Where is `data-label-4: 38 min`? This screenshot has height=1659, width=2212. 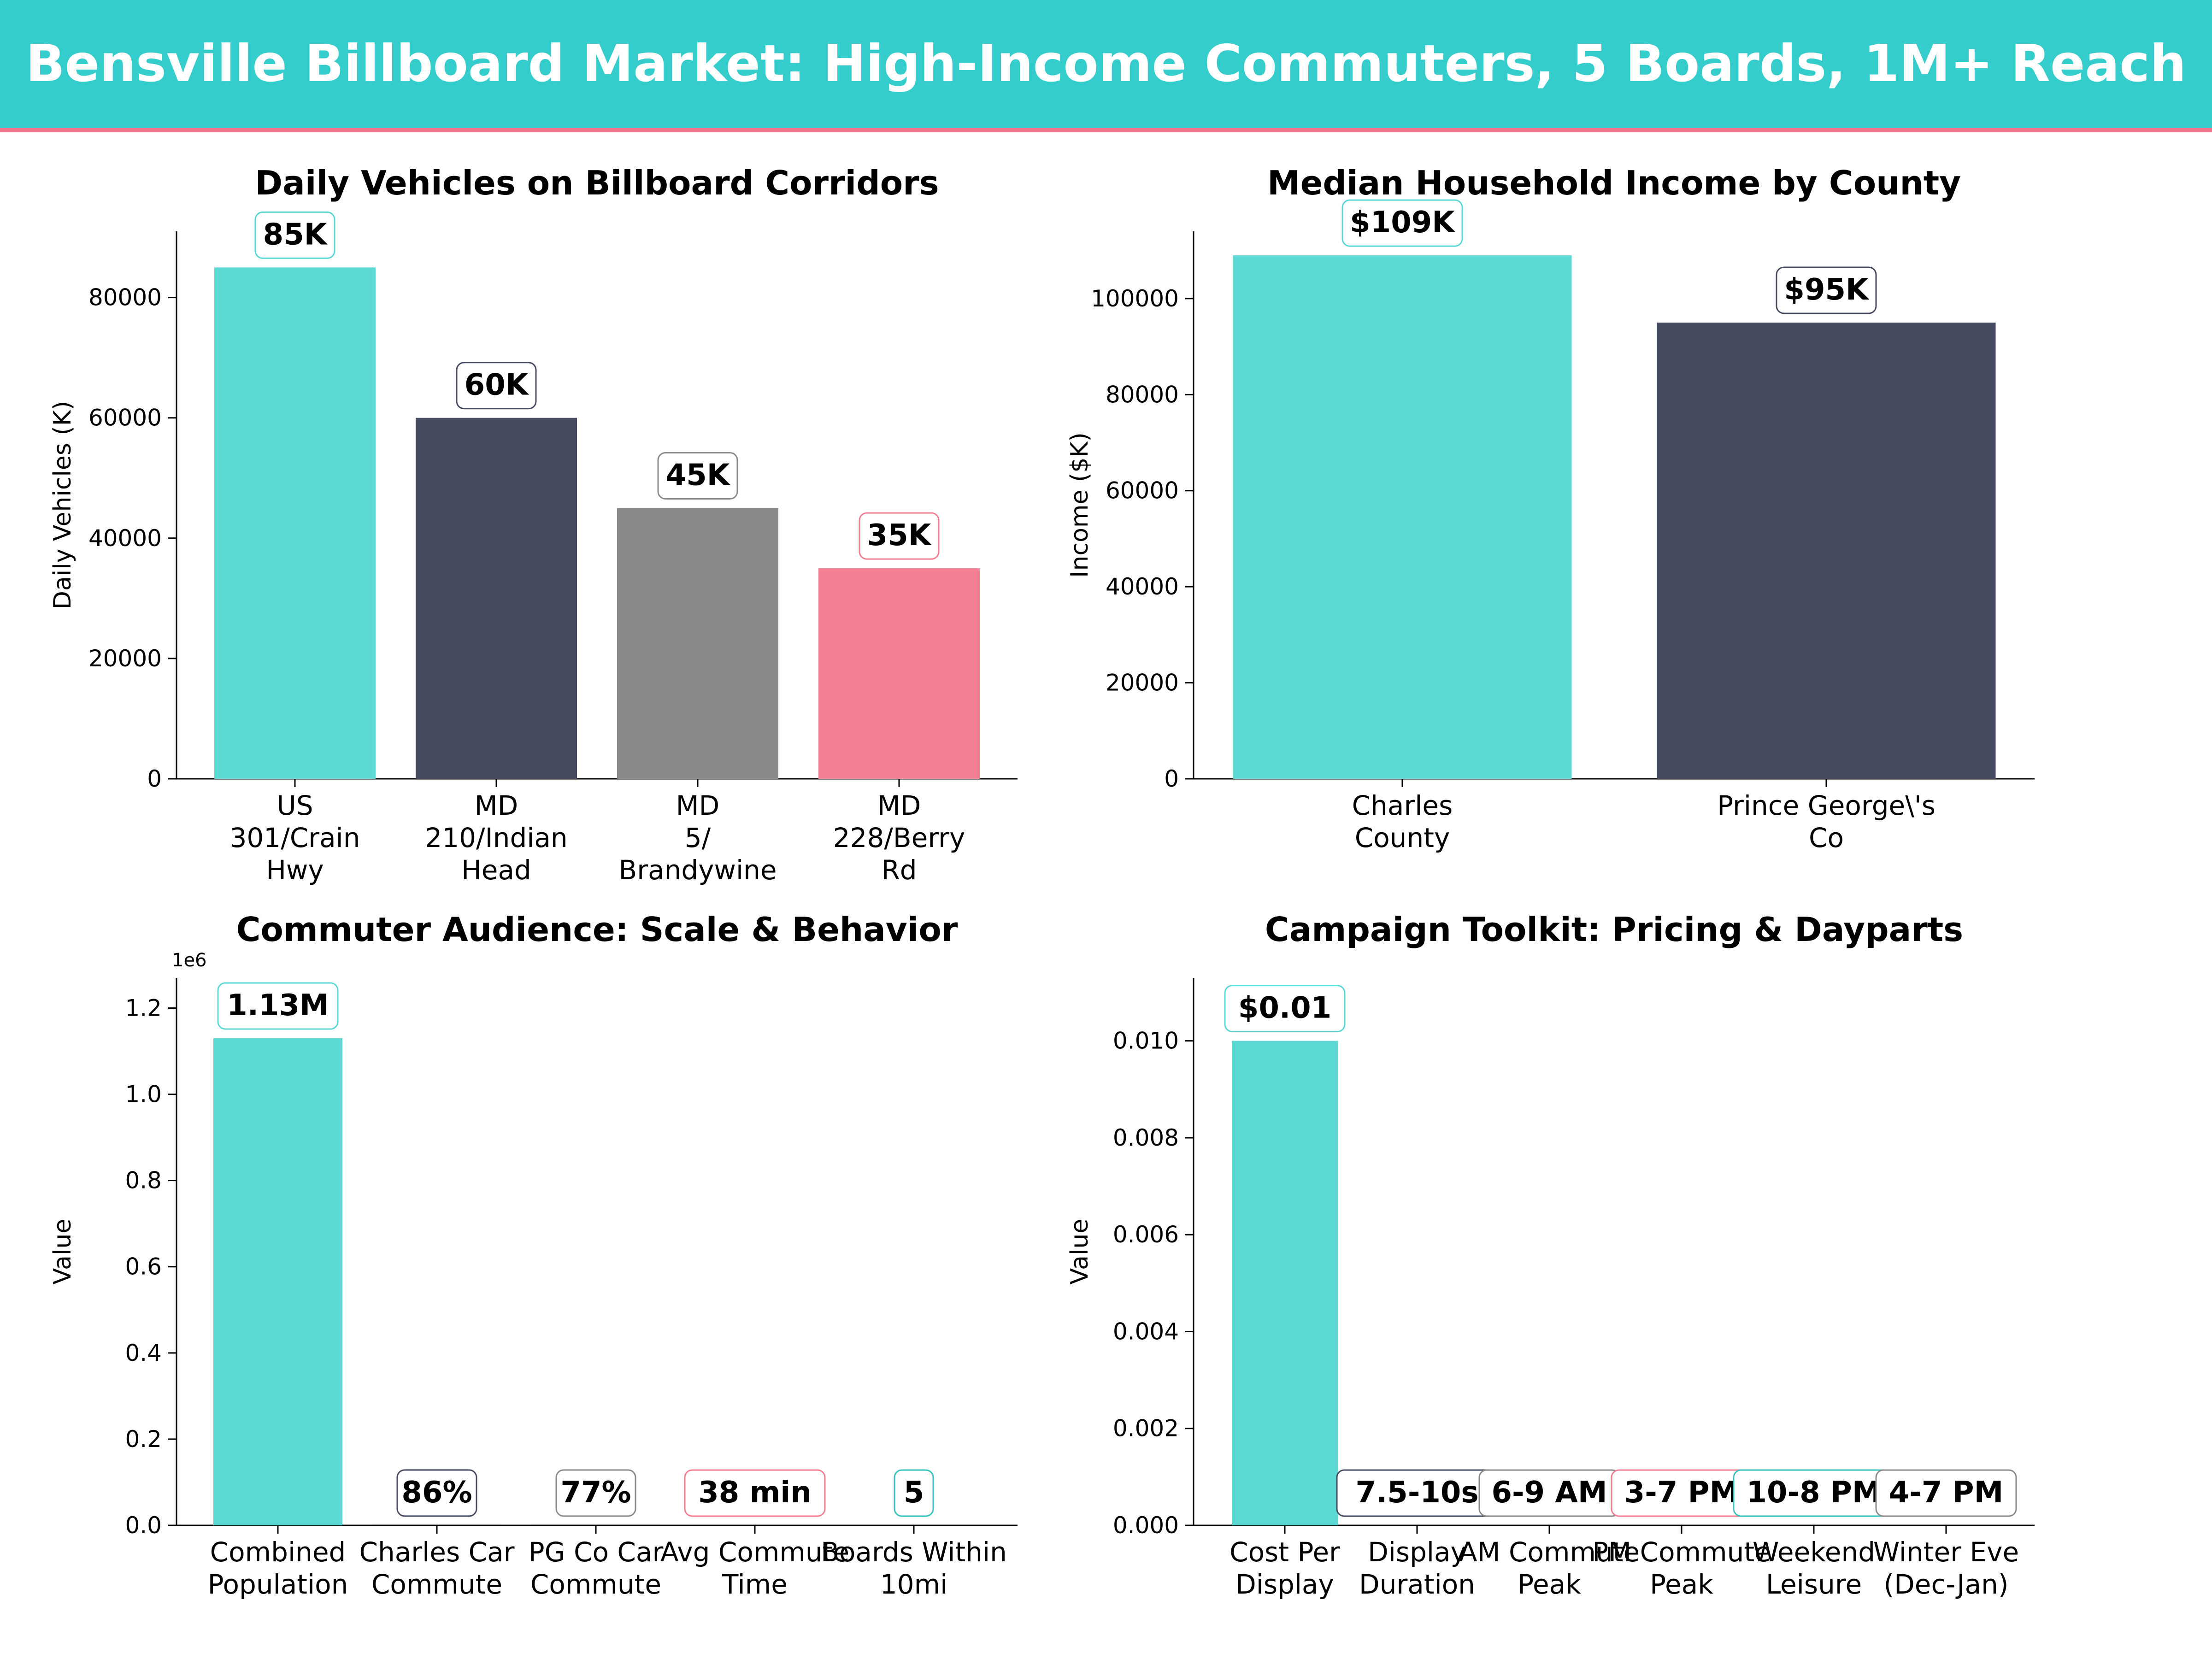 data-label-4: 38 min is located at coordinates (755, 1493).